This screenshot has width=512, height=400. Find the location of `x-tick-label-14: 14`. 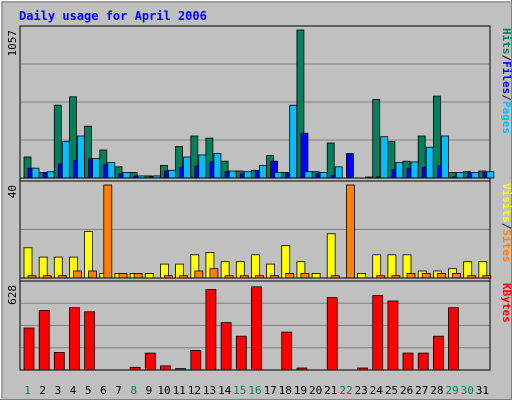

x-tick-label-14: 14 is located at coordinates (225, 390).